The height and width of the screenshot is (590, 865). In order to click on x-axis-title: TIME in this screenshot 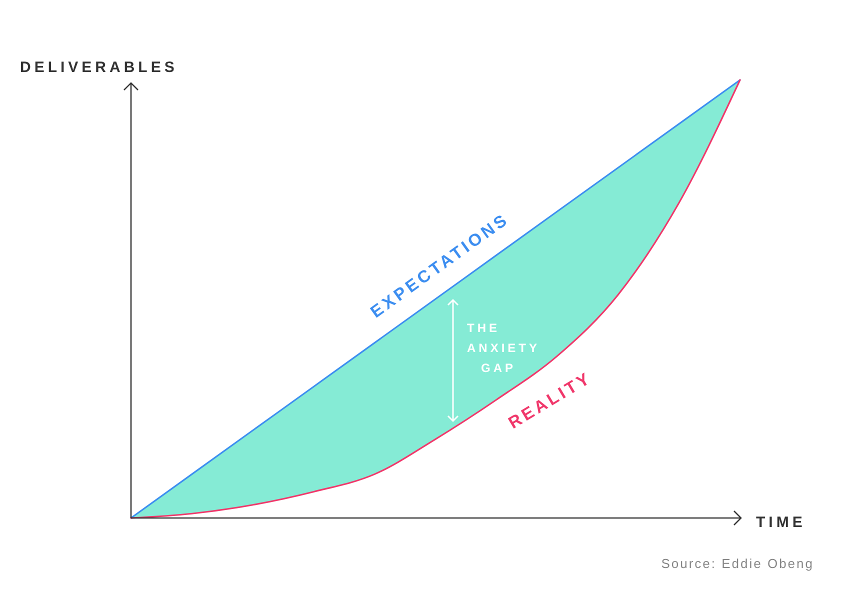, I will do `click(781, 522)`.